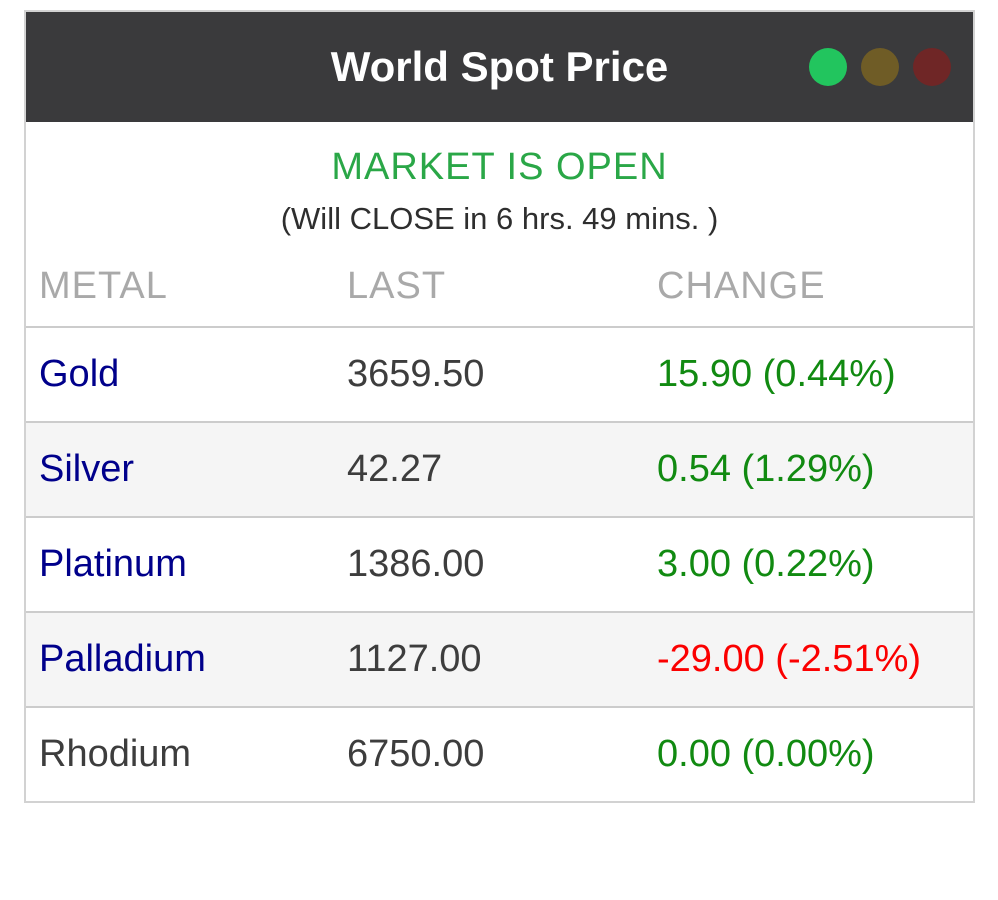 The image size is (998, 900). Describe the element at coordinates (122, 659) in the screenshot. I see `metal-link: Palladium` at that location.